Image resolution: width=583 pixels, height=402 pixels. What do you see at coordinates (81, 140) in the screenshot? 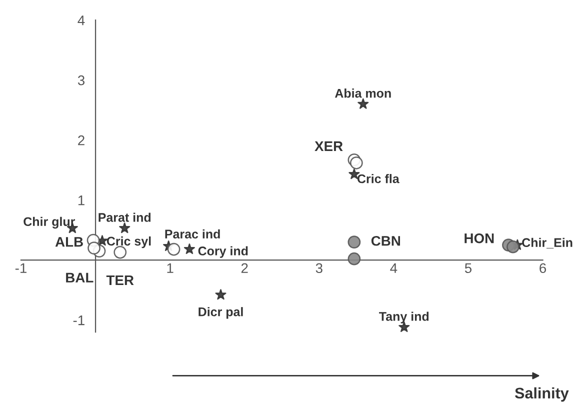
I see `y-tick-label: 2` at bounding box center [81, 140].